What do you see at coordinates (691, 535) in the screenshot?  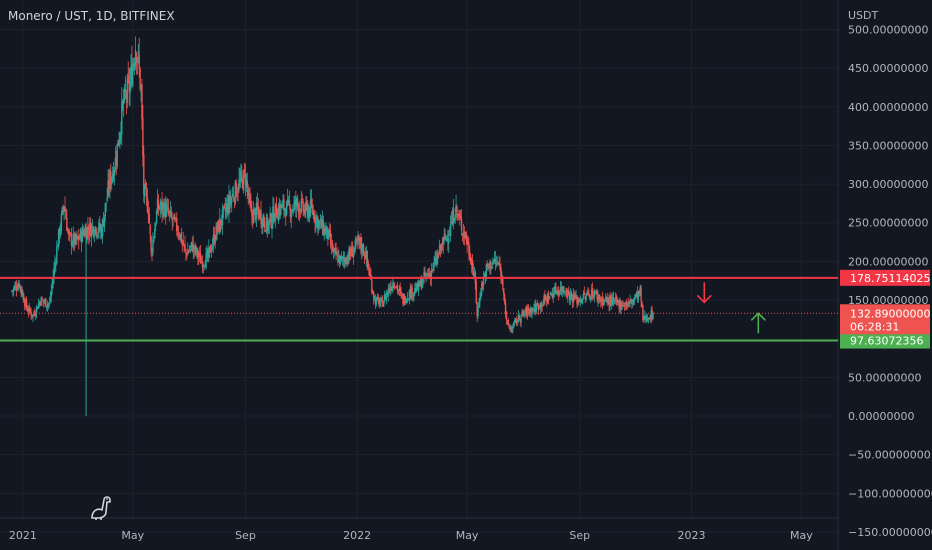 I see `x-tick-label: 2023` at bounding box center [691, 535].